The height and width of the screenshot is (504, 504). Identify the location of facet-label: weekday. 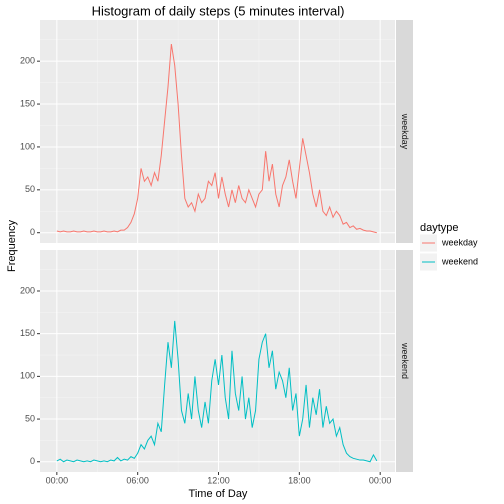
(405, 131).